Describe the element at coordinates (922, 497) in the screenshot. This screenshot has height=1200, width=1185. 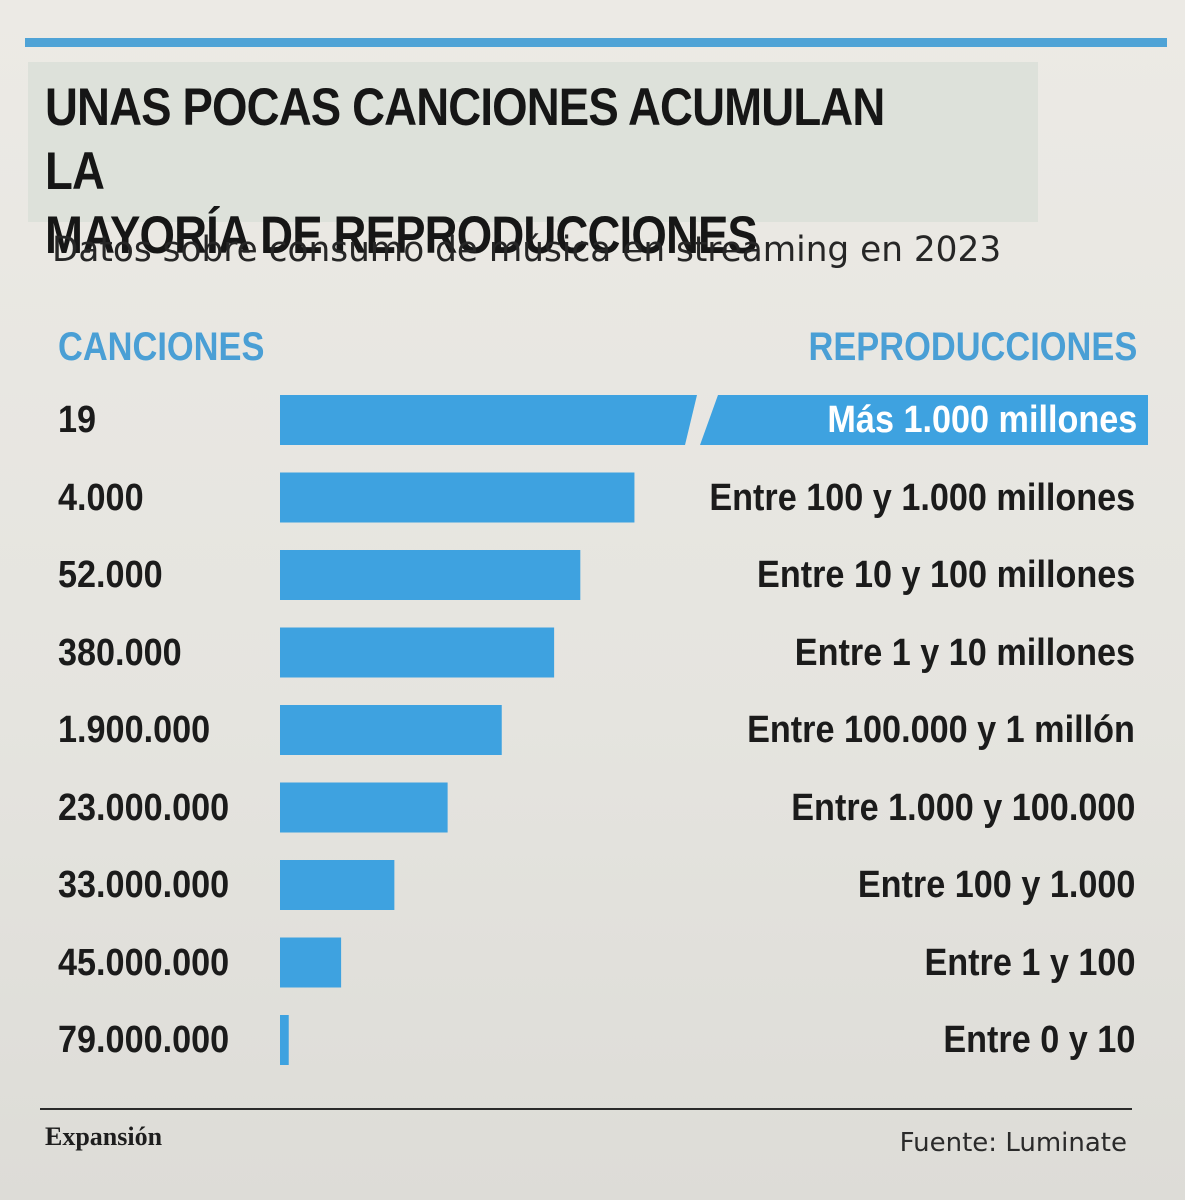
I see `streams-range-label: Entre 100 y 1.000 millones` at that location.